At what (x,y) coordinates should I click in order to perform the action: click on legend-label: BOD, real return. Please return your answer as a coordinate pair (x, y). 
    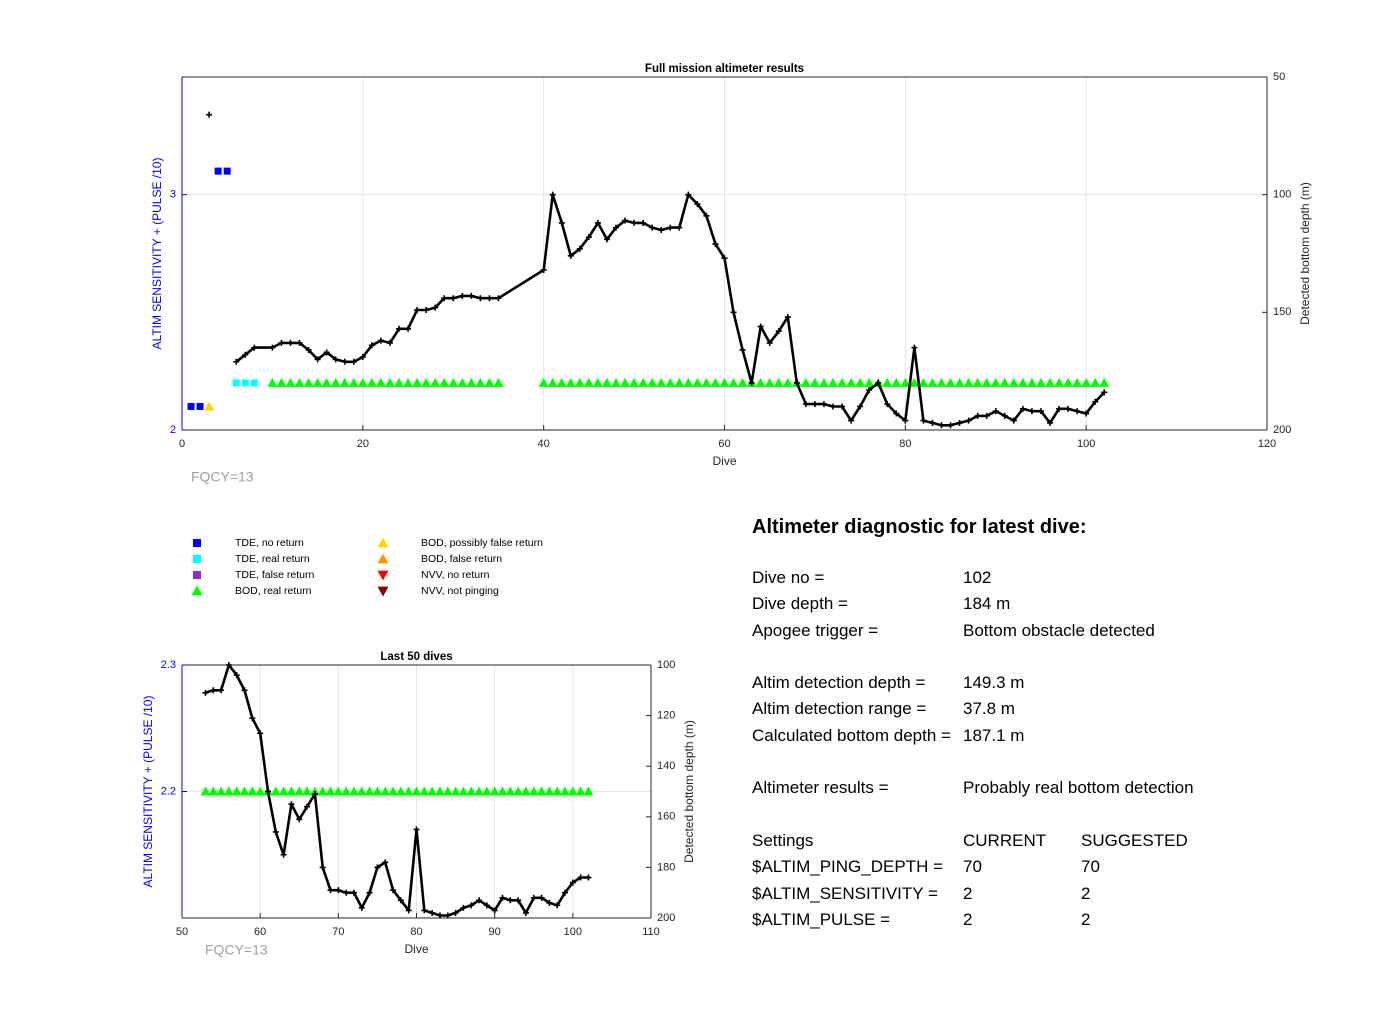
    Looking at the image, I should click on (273, 591).